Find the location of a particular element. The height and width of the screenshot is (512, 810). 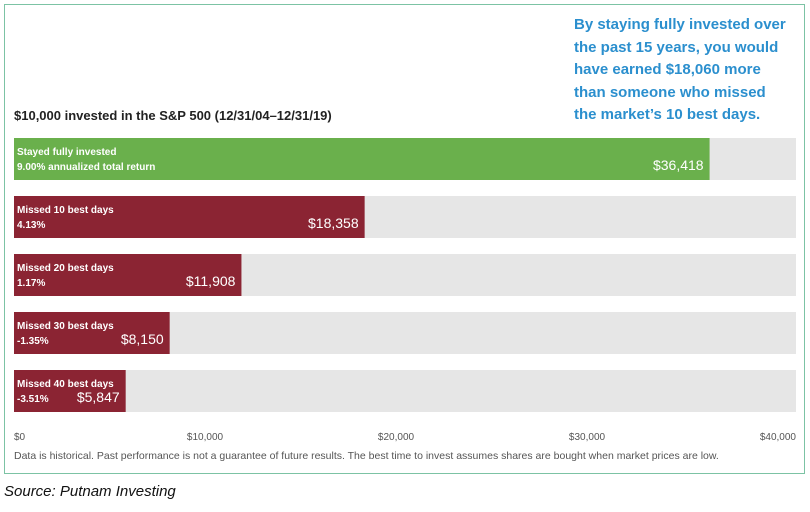

bar-sublabel: 9.00% annualized total return is located at coordinates (86, 167).